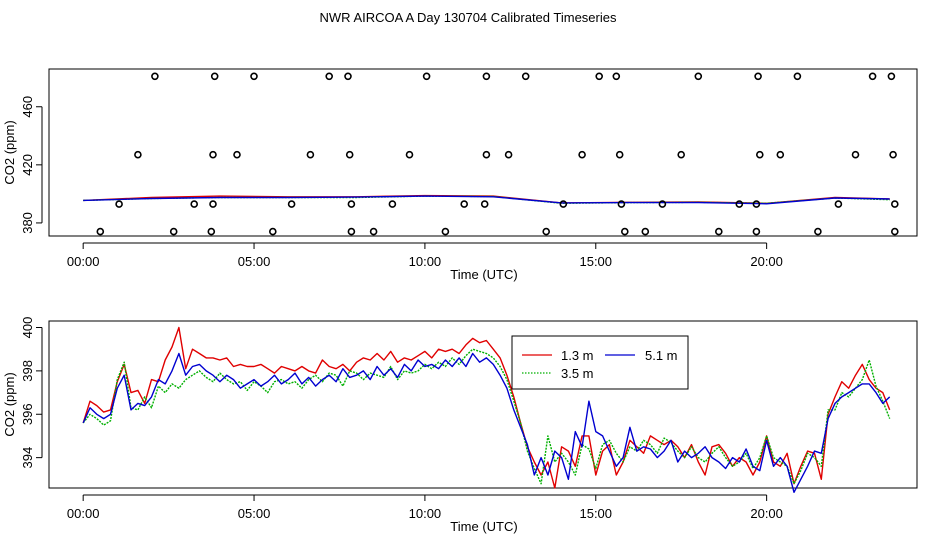  What do you see at coordinates (595, 513) in the screenshot?
I see `bottom-x-tick-label: 15:00` at bounding box center [595, 513].